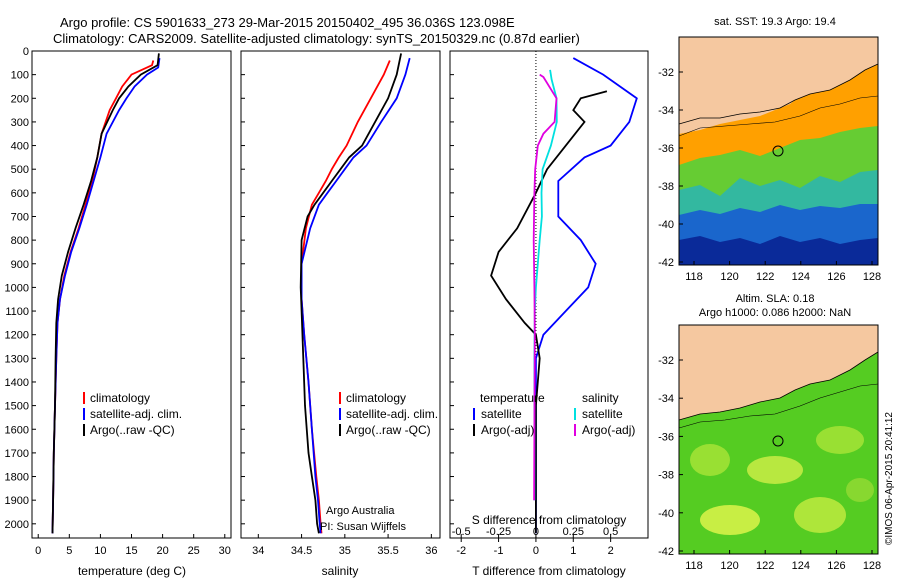 The image size is (900, 580). Describe the element at coordinates (801, 277) in the screenshot. I see `map-lon-label: 124` at that location.